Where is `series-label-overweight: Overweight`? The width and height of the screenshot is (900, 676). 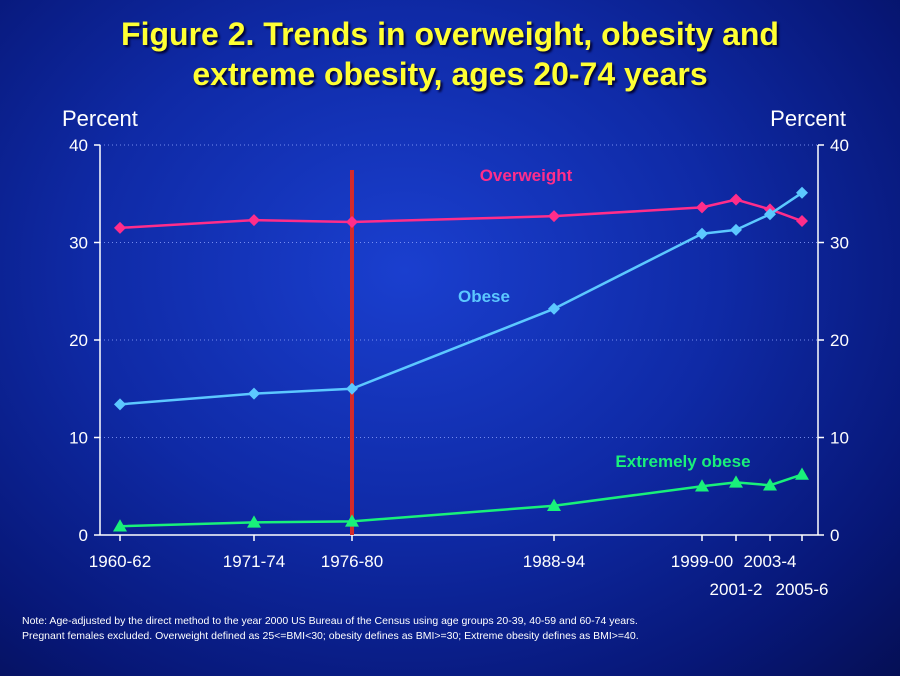
series-label-overweight: Overweight is located at coordinates (526, 175).